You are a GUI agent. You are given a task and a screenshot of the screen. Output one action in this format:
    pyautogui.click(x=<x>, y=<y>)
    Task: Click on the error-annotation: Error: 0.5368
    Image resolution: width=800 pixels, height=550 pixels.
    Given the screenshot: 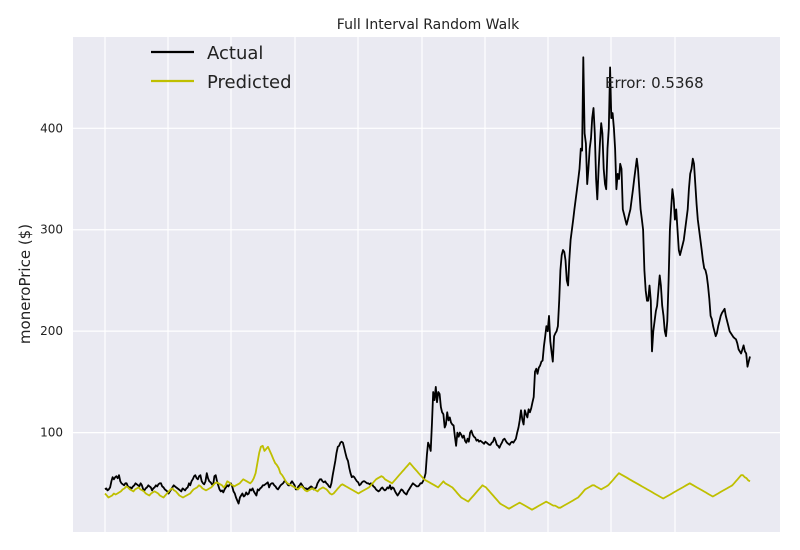 What is the action you would take?
    pyautogui.click(x=654, y=83)
    